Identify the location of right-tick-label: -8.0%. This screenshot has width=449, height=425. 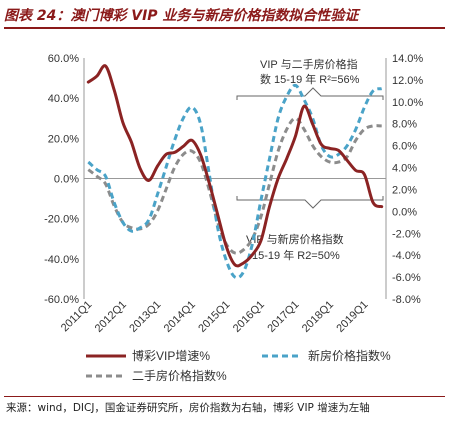
(406, 300).